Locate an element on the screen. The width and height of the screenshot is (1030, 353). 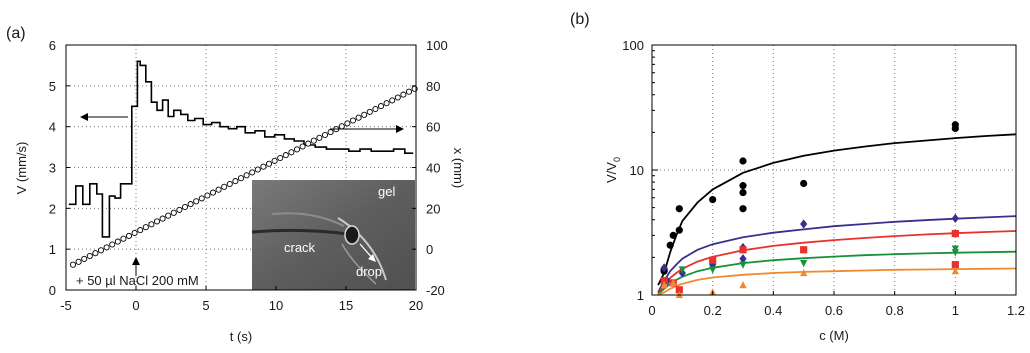
panel-b-xtick-label: 1.2 is located at coordinates (1016, 310).